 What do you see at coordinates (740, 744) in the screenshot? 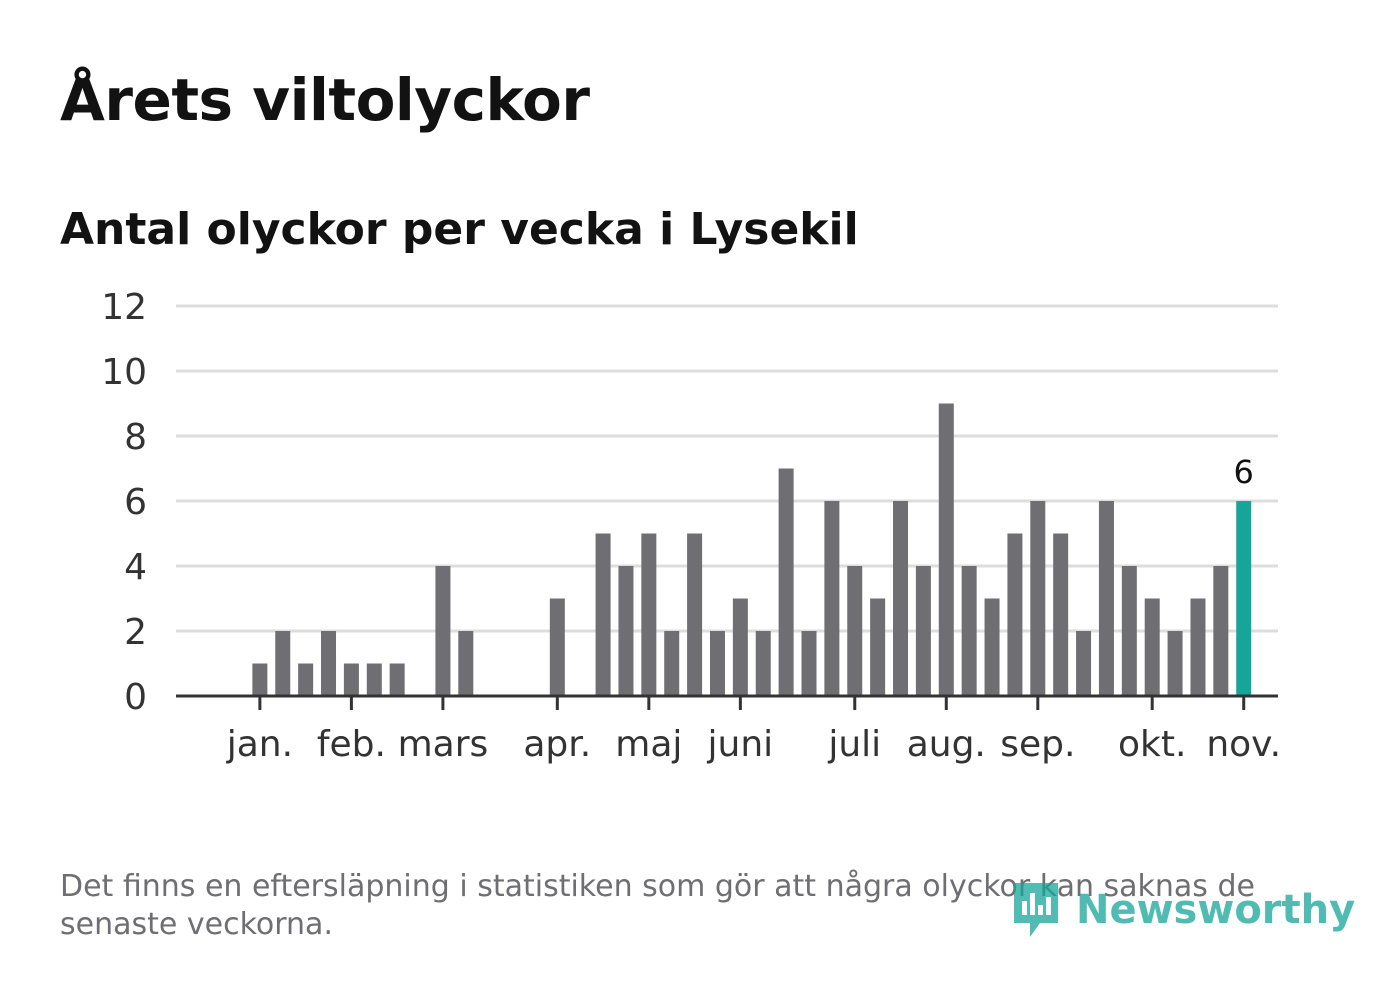
I see `x-tick-label: juni` at bounding box center [740, 744].